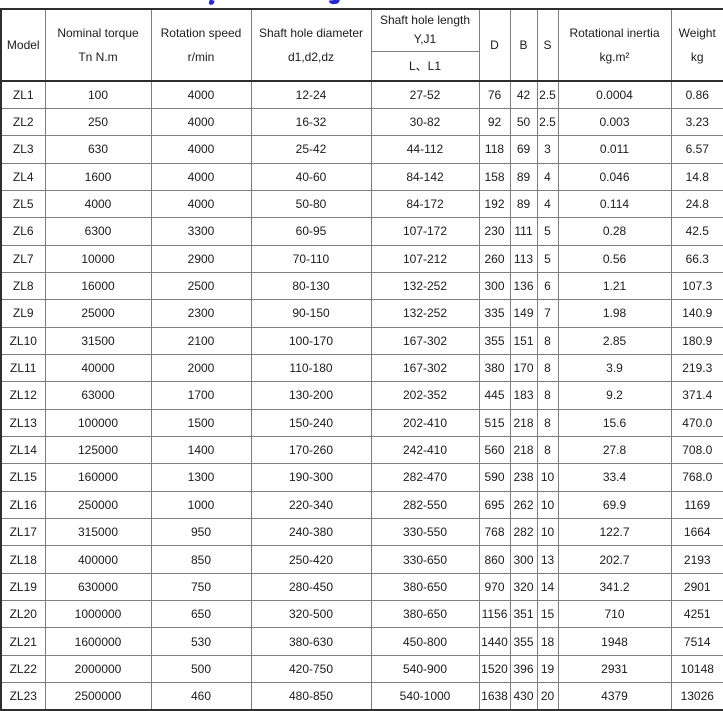 Image resolution: width=723 pixels, height=711 pixels. I want to click on table-cell-shaft-hole-length: 202-410, so click(425, 422).